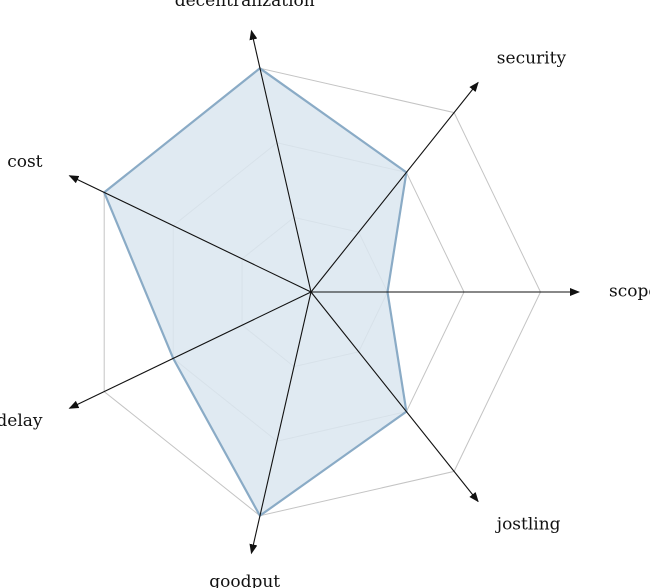 The image size is (650, 588). Describe the element at coordinates (21, 421) in the screenshot. I see `axis-label-delay: delay` at that location.